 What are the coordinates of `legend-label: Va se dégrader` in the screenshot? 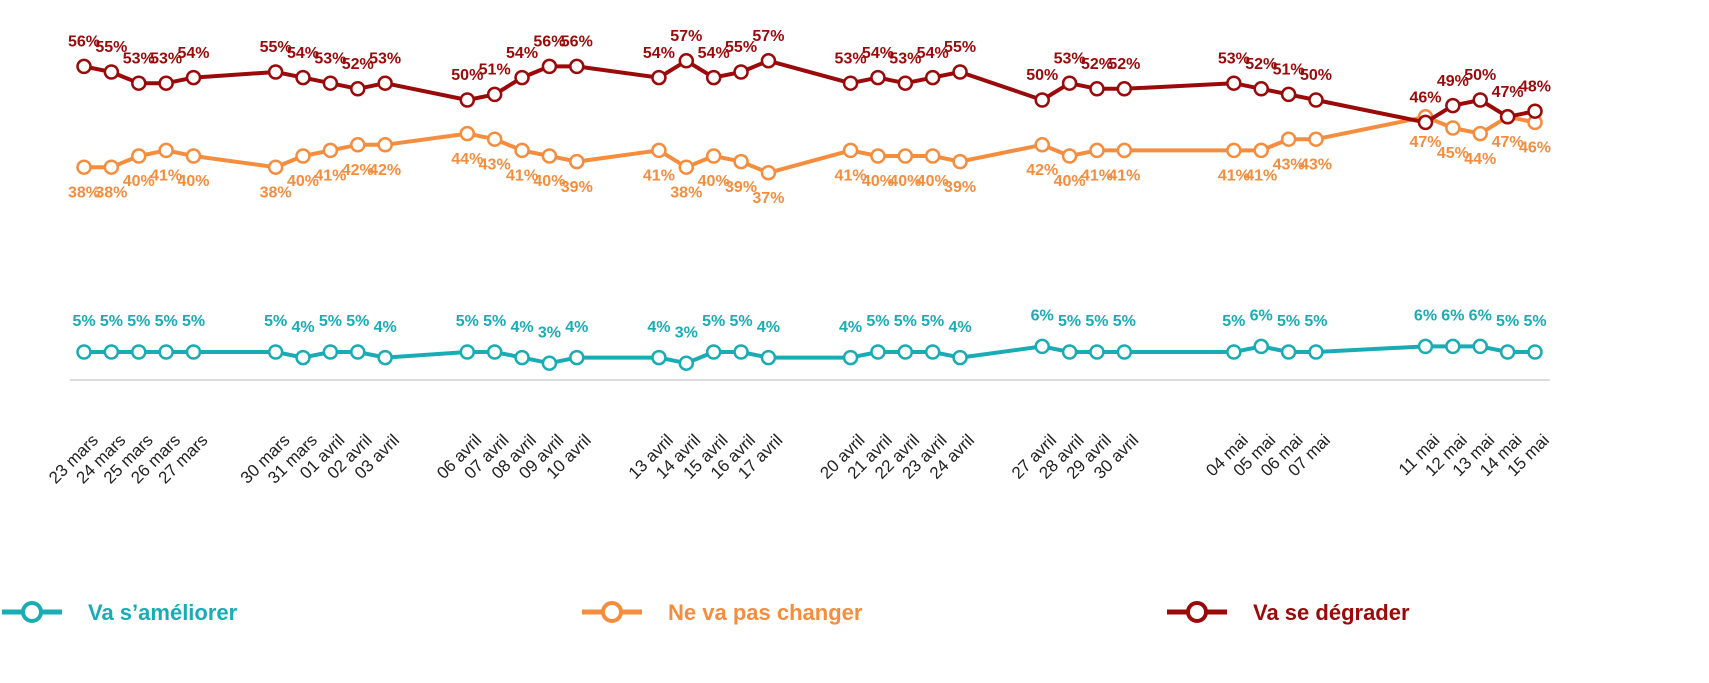 It's located at (1331, 612).